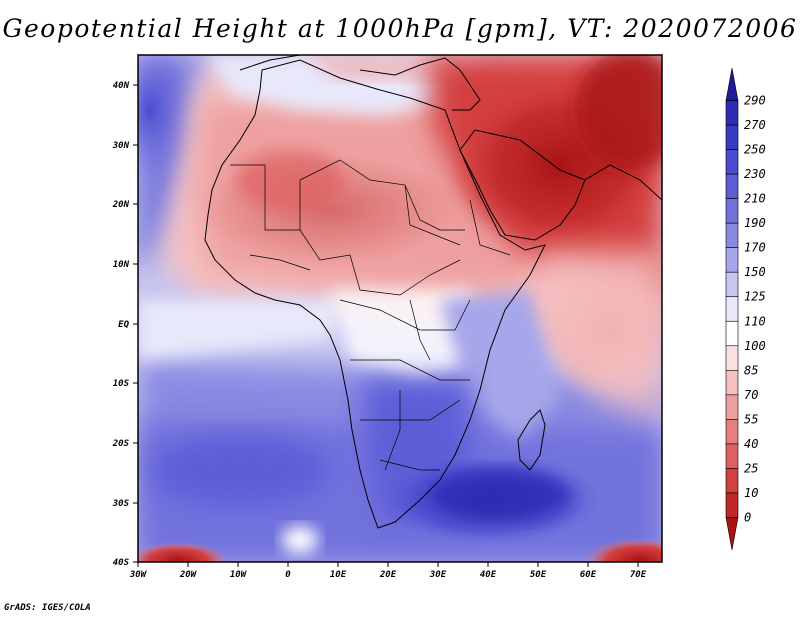  What do you see at coordinates (755, 150) in the screenshot?
I see `colorbar-level-label: 250` at bounding box center [755, 150].